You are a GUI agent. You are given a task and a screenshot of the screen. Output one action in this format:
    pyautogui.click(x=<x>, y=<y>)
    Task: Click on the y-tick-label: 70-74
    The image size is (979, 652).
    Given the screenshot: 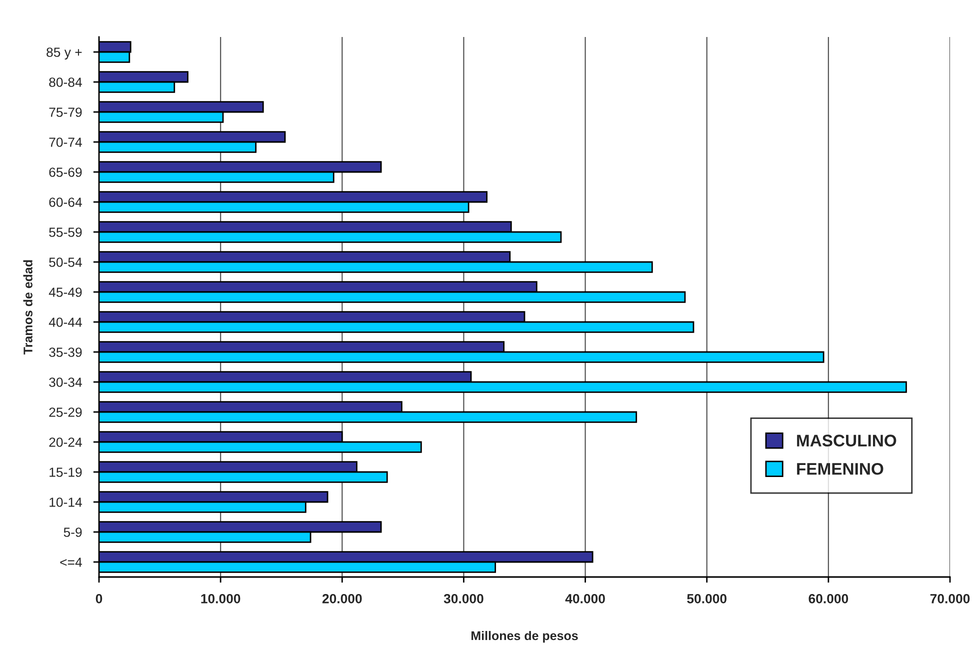 What is the action you would take?
    pyautogui.click(x=65, y=142)
    